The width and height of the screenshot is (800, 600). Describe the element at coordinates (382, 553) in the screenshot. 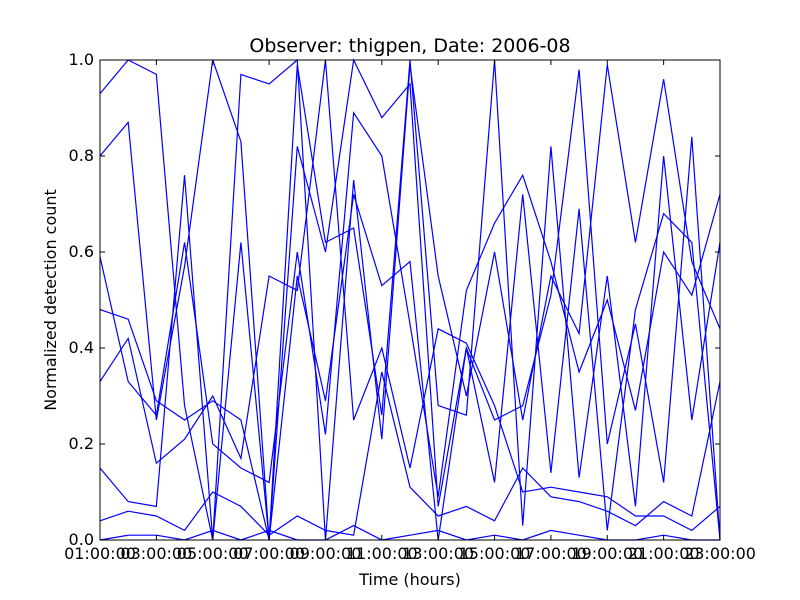

I see `x-tick-label: 11:00:00` at that location.